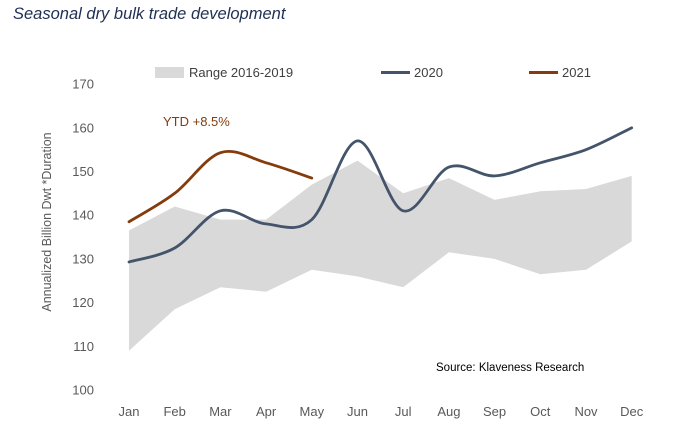 The width and height of the screenshot is (700, 439). I want to click on y-tick-label: 160, so click(83, 127).